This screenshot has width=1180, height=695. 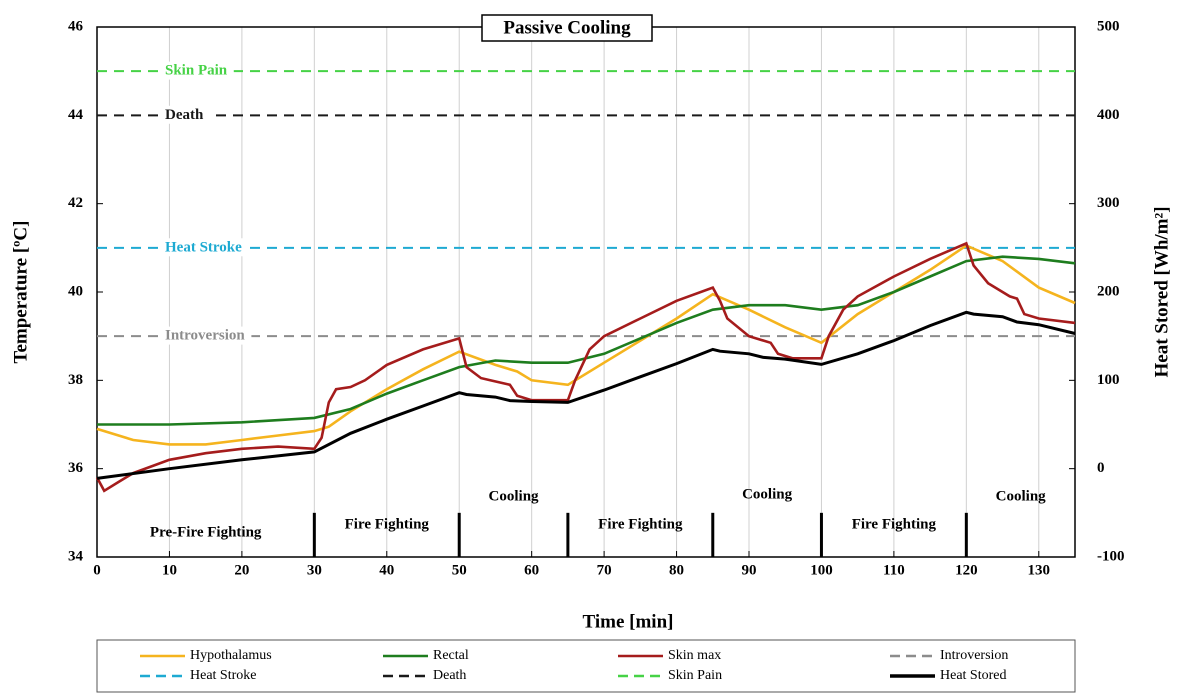 What do you see at coordinates (966, 570) in the screenshot?
I see `x-tick-label: 120` at bounding box center [966, 570].